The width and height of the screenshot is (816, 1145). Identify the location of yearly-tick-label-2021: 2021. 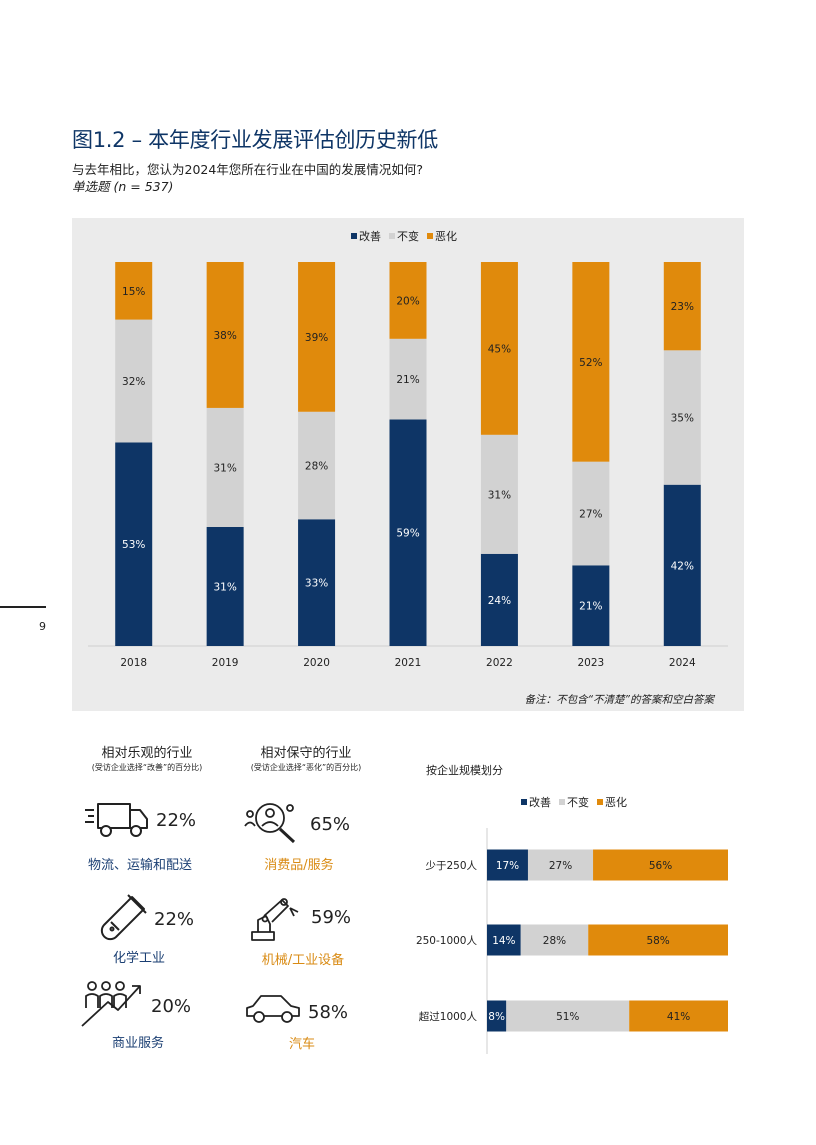
(408, 663).